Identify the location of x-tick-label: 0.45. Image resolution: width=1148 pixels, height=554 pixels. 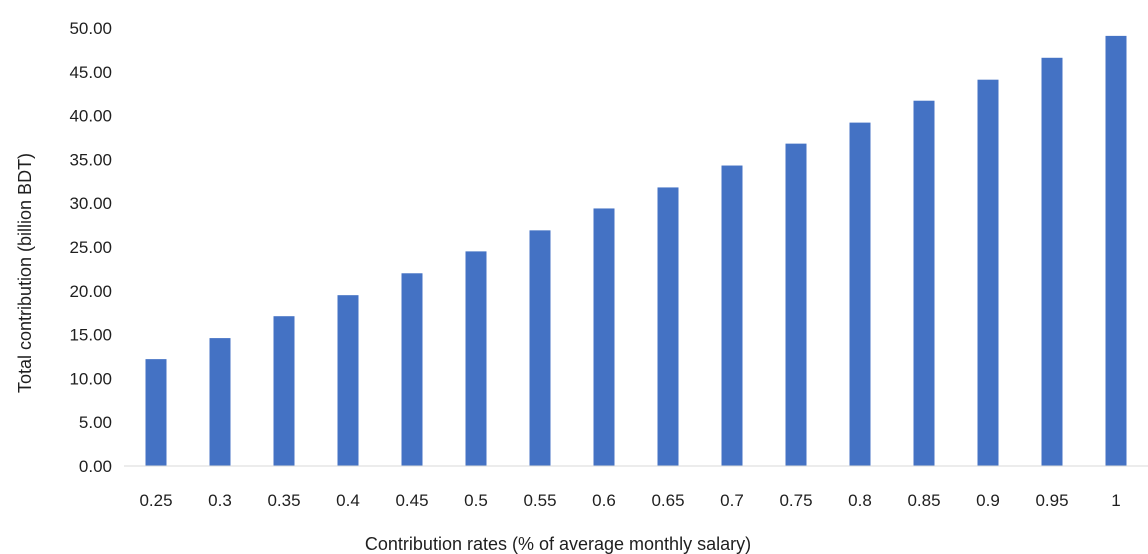
(411, 500).